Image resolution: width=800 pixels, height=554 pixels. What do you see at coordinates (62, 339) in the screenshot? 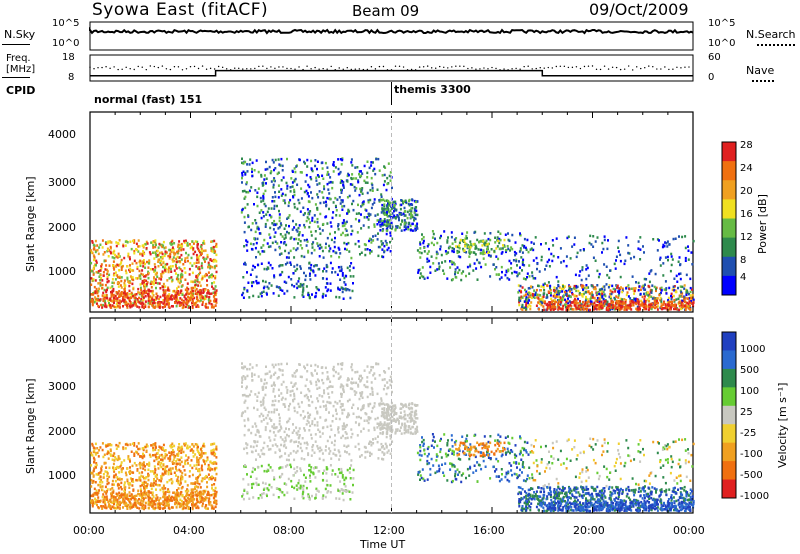
I see `velocity-ytick-4000: 4000` at bounding box center [62, 339].